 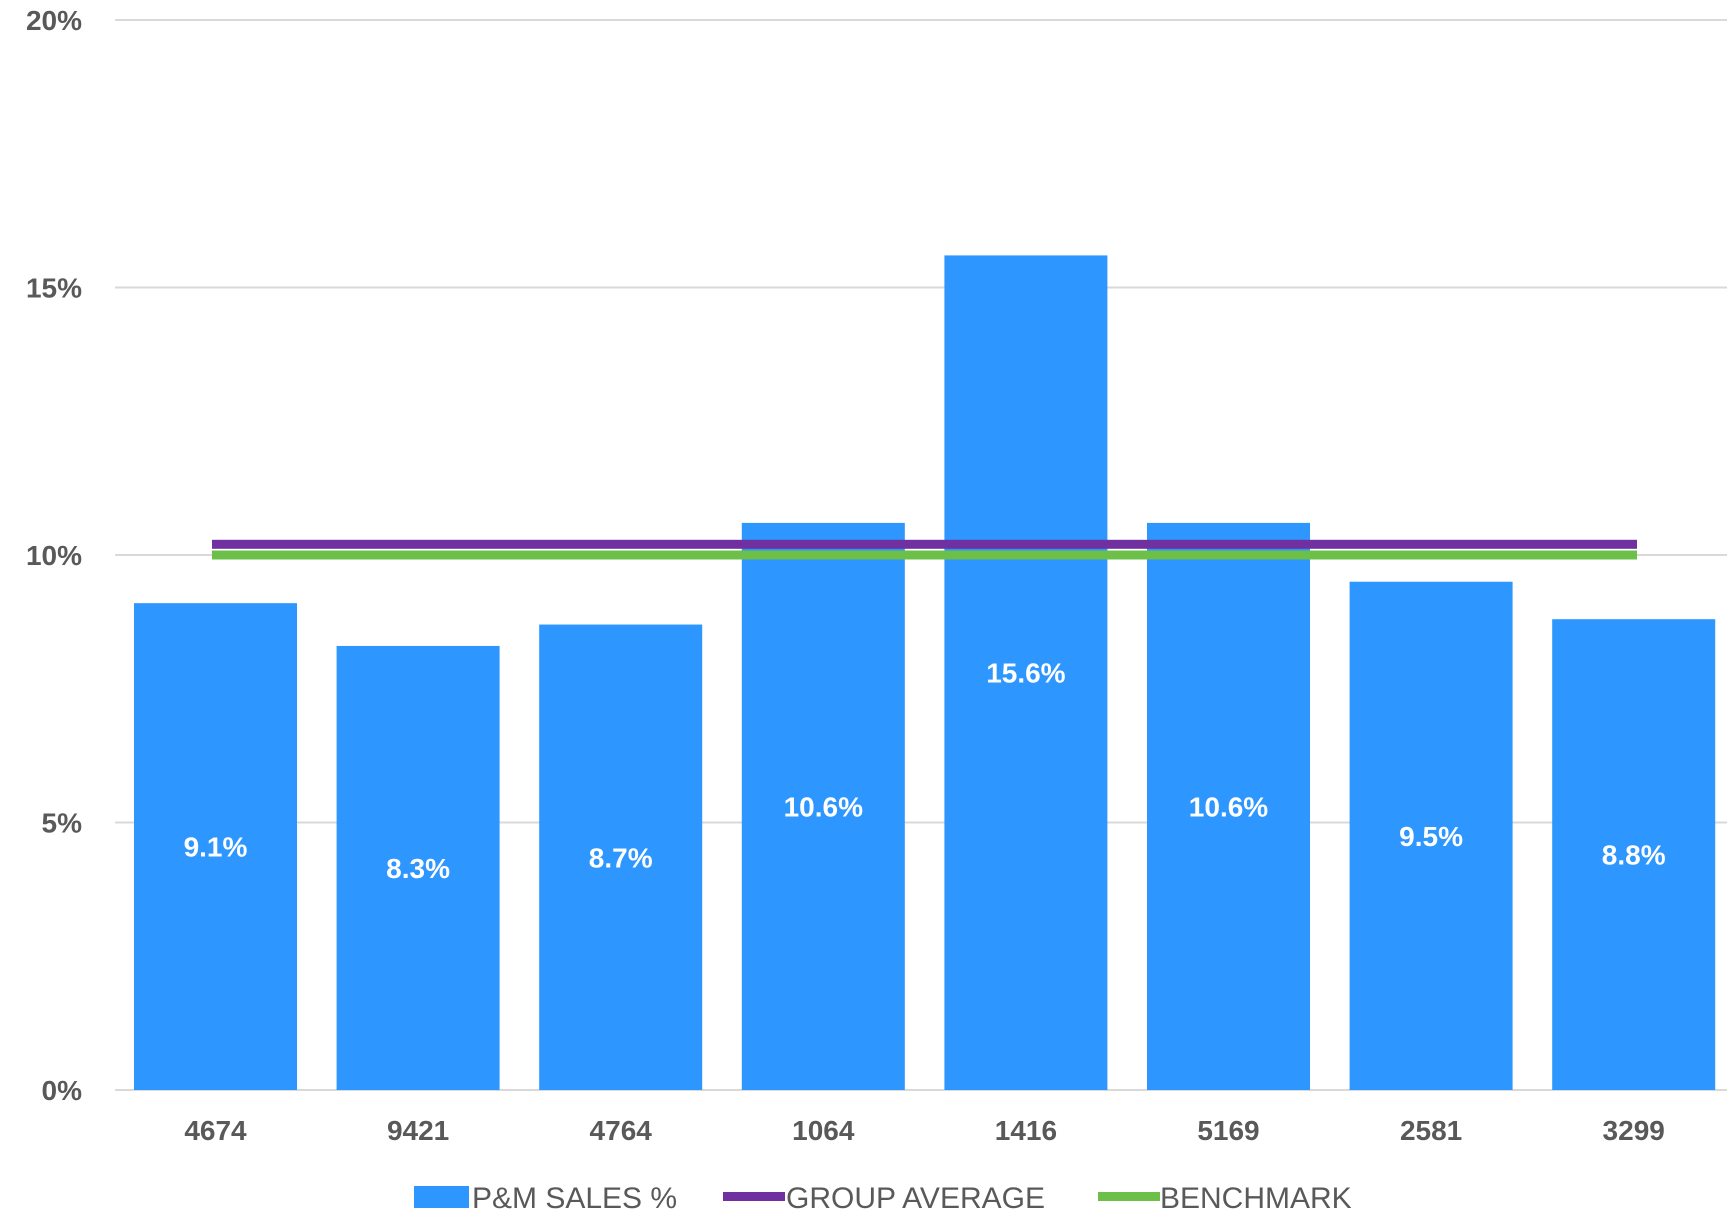 I want to click on y-axis-ticks: 0% 5% 10% 15% 20%, so click(x=54, y=555).